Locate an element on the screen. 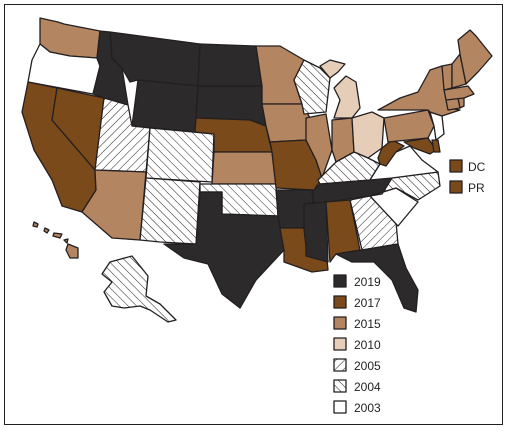 Image resolution: width=509 pixels, height=431 pixels. year-legend: 2019 2017 2015 2010 2005 2004 2003 is located at coordinates (357, 344).